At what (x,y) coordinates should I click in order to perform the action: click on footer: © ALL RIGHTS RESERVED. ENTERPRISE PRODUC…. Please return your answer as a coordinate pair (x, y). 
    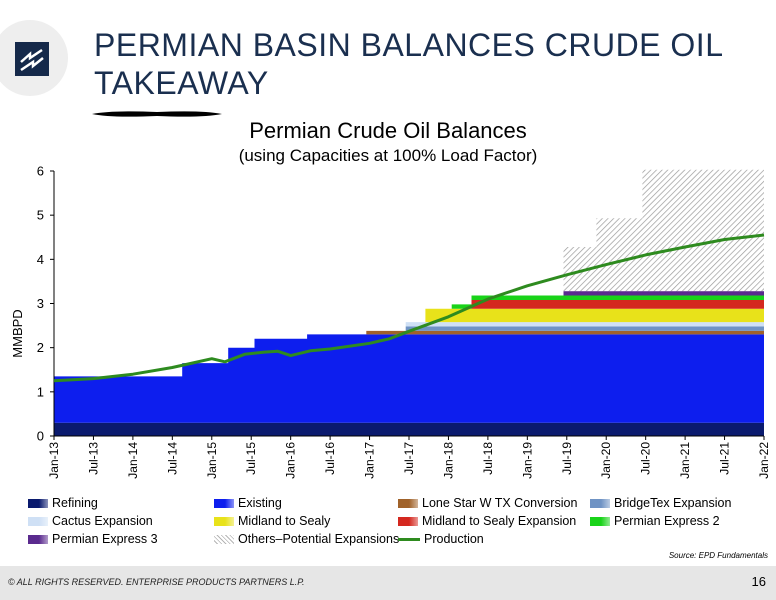
    Looking at the image, I should click on (388, 583).